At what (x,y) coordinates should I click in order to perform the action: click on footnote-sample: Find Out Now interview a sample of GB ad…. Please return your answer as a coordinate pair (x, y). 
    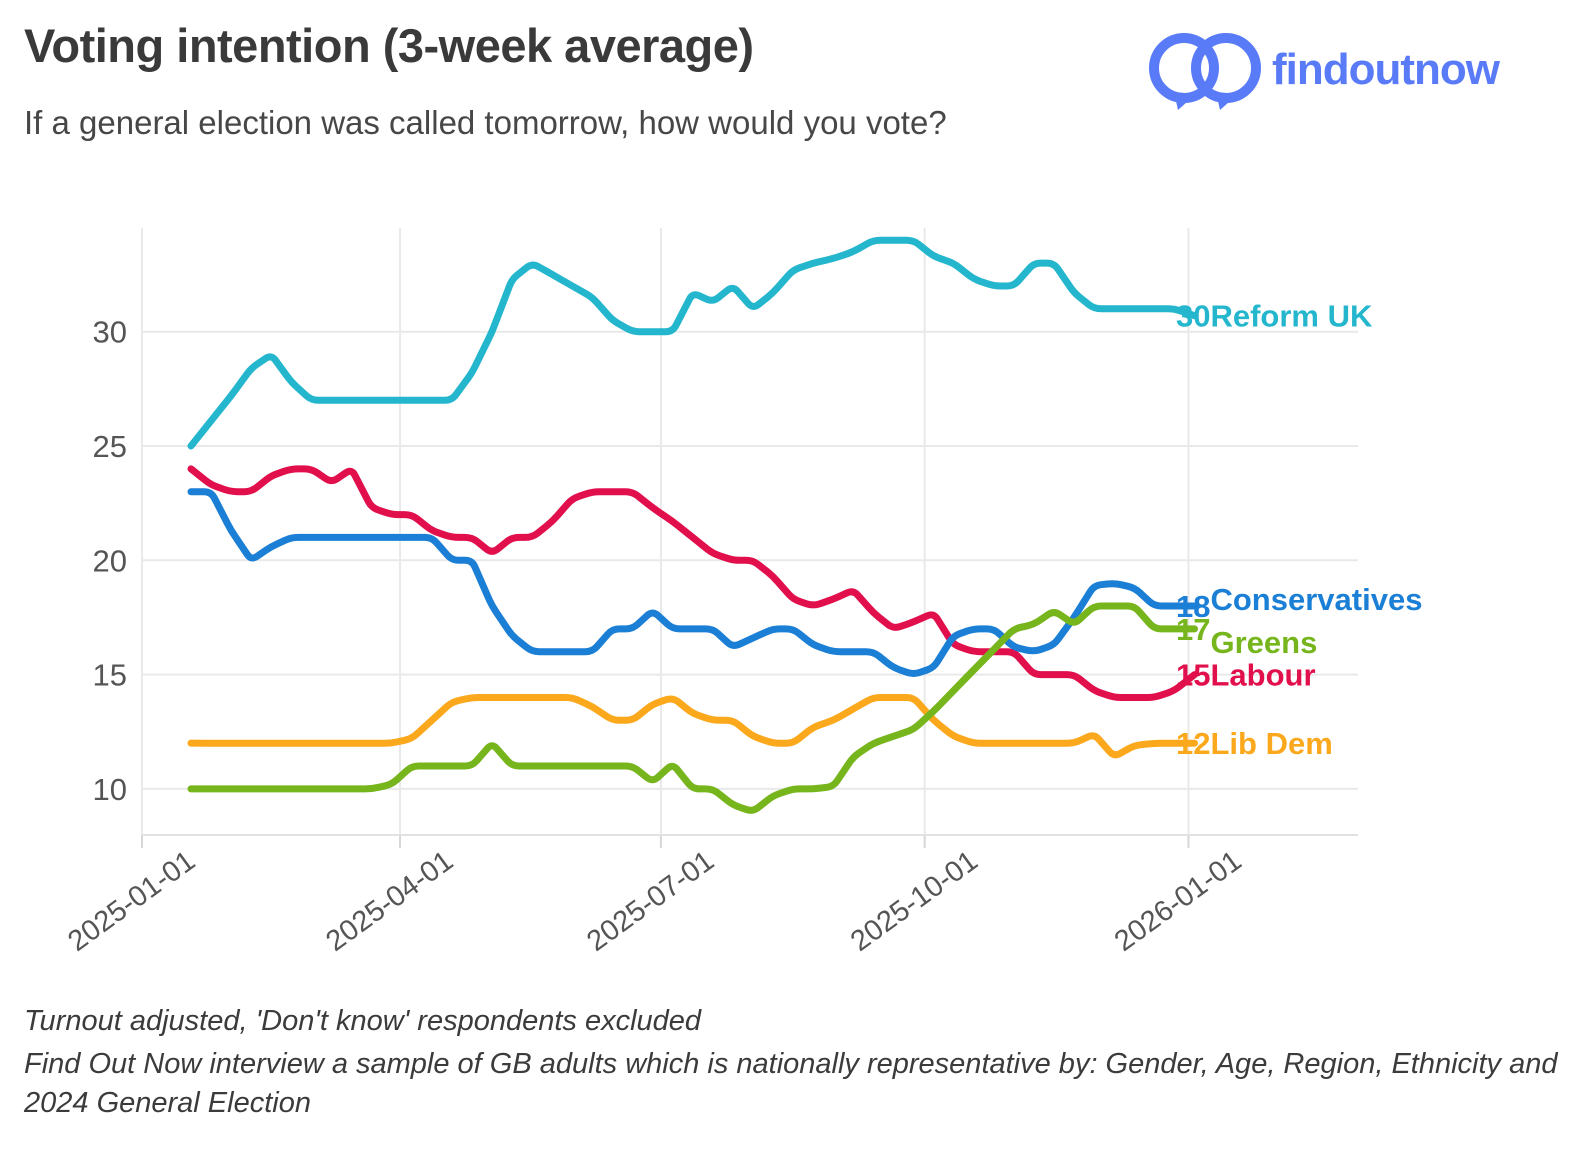
    Looking at the image, I should click on (791, 1083).